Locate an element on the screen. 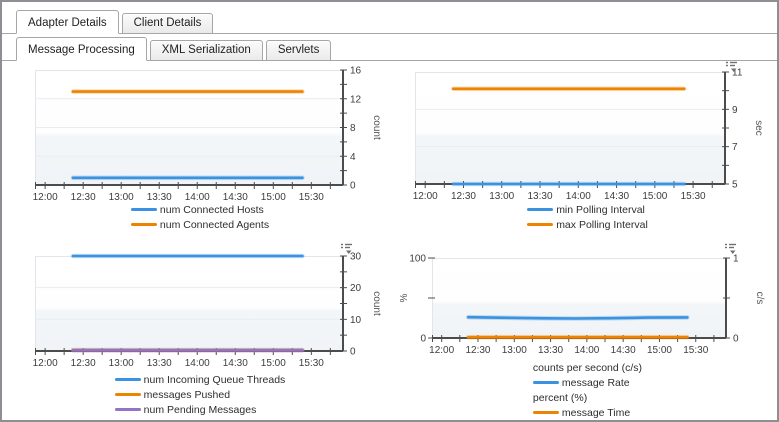 Image resolution: width=779 pixels, height=422 pixels. tab-xml-serialization: XML Serialization is located at coordinates (206, 50).